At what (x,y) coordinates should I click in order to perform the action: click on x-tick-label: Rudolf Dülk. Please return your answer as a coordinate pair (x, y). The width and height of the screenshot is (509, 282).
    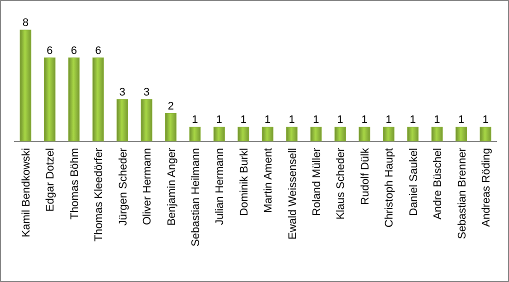
    Looking at the image, I should click on (365, 176).